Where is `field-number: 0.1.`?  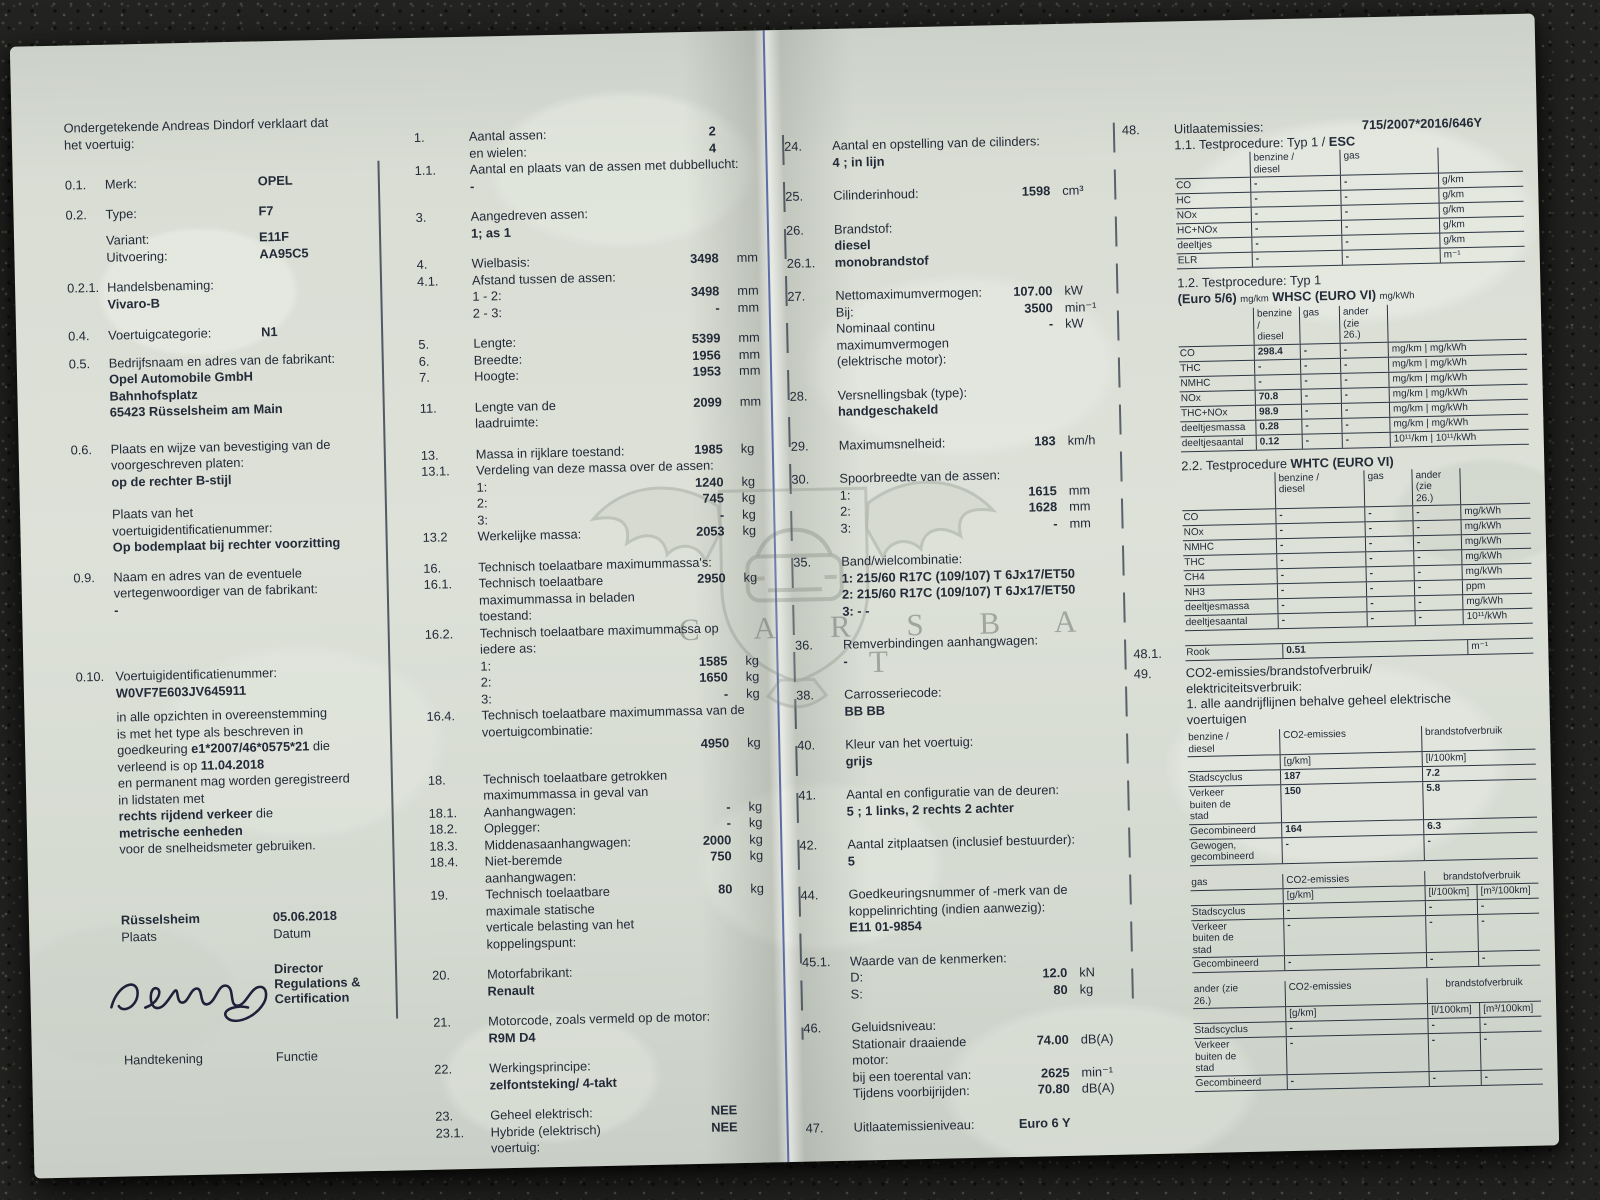 field-number: 0.1. is located at coordinates (75, 185).